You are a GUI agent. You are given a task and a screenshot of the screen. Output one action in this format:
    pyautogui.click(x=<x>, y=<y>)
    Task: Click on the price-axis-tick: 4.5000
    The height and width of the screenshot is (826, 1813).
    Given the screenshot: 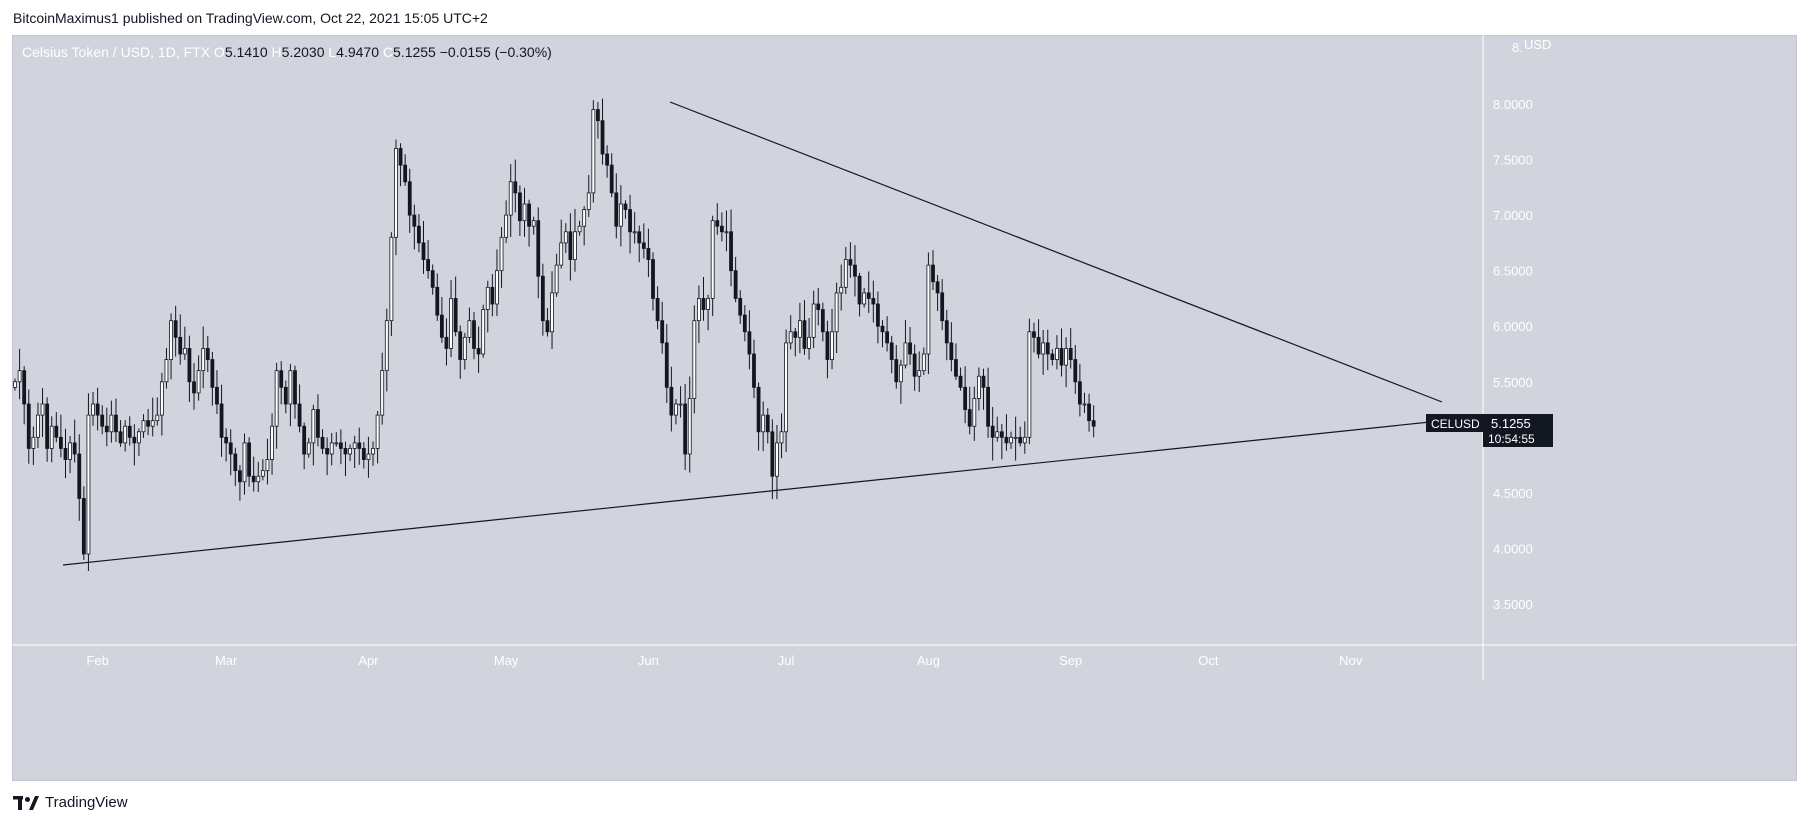 What is the action you would take?
    pyautogui.click(x=1513, y=493)
    